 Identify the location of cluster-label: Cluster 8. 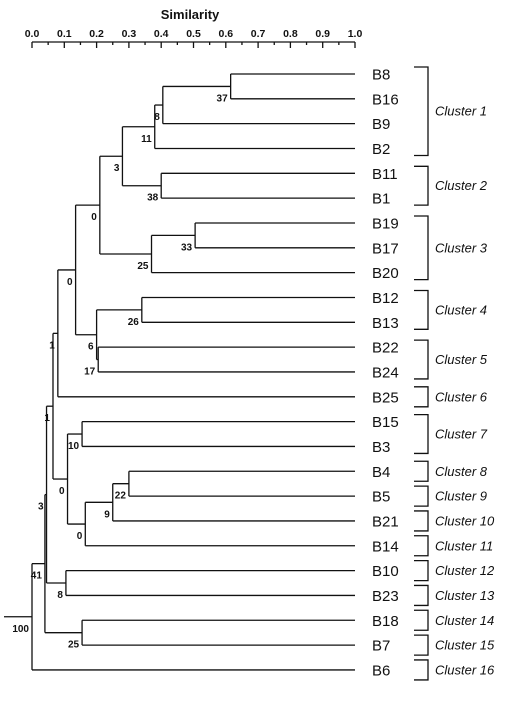
(461, 471).